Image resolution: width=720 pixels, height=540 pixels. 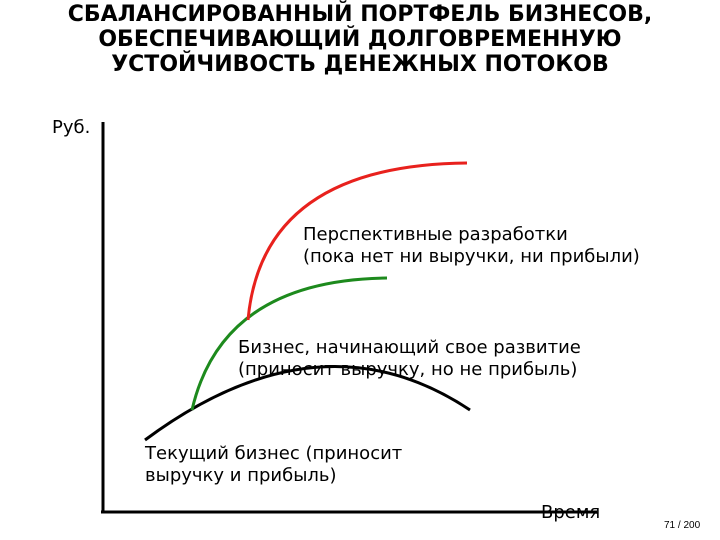 I want to click on curve-prospective-developments, so click(x=357, y=241).